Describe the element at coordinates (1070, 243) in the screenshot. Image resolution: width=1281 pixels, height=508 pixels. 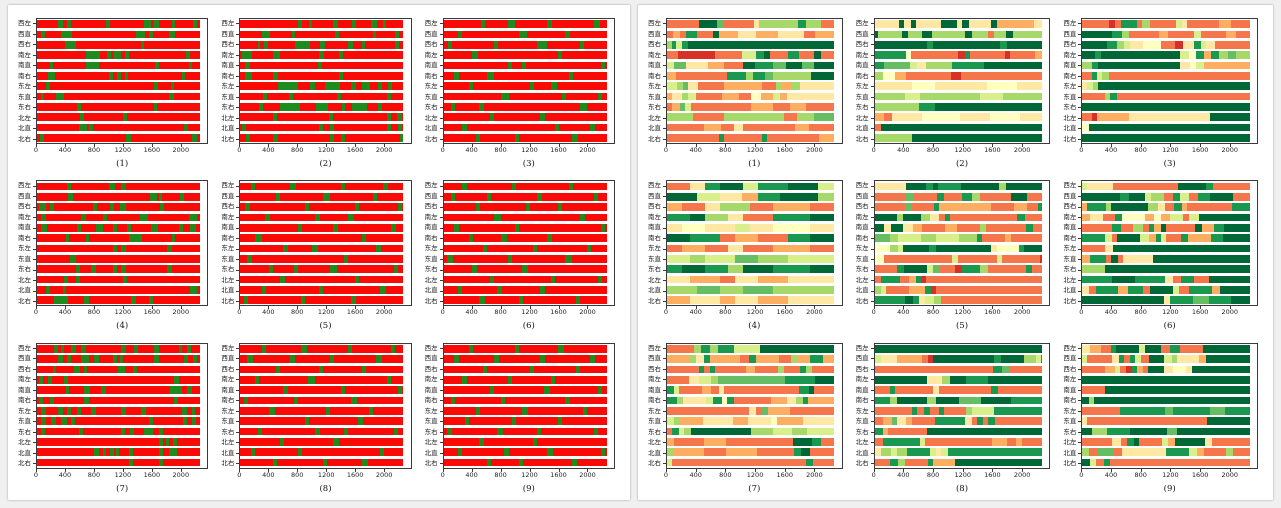
I see `y-axis-labels: 西左 西直 西右 南左 南直 南右 东左 东直 东右 北左 北直 北右` at that location.